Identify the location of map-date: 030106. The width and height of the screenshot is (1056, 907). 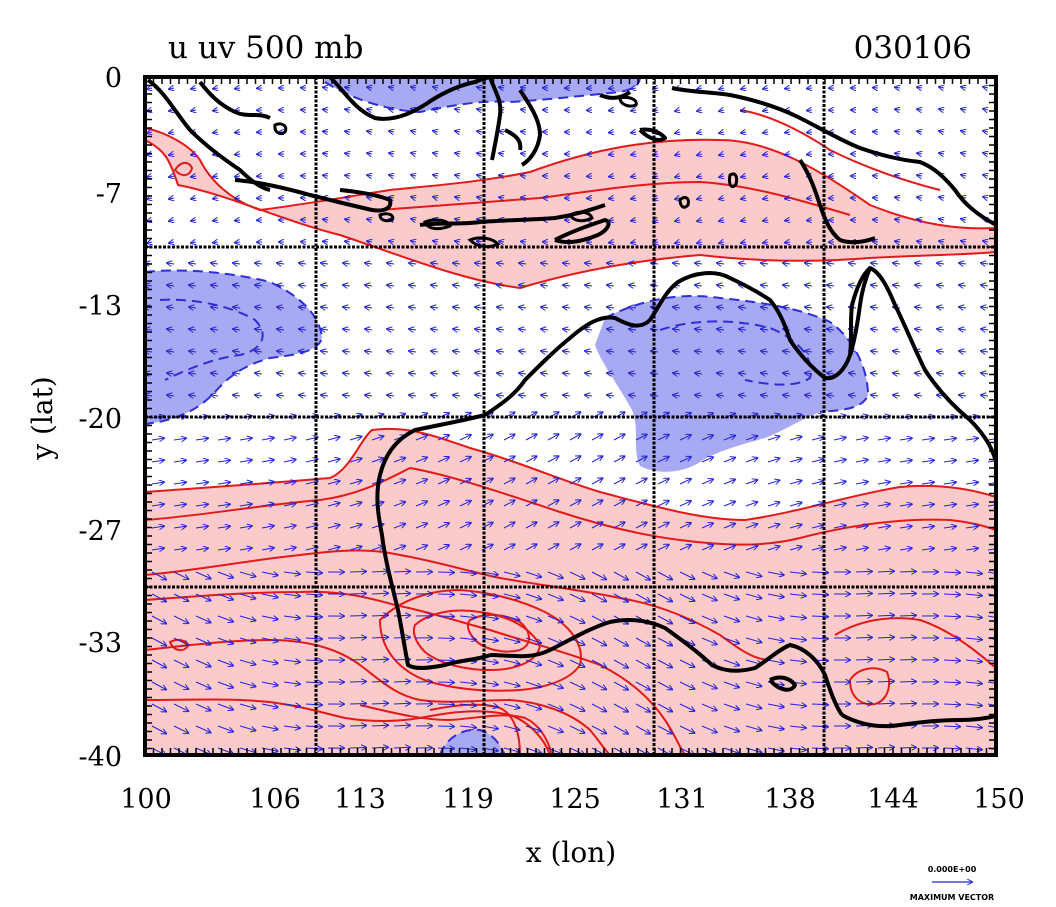
(913, 48).